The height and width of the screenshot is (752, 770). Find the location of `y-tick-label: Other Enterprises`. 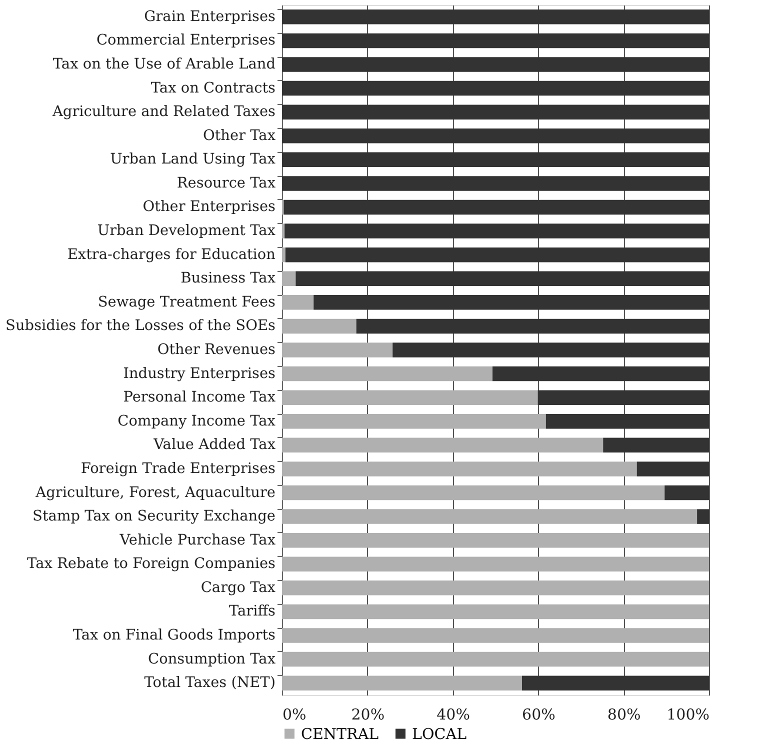

y-tick-label: Other Enterprises is located at coordinates (209, 207).